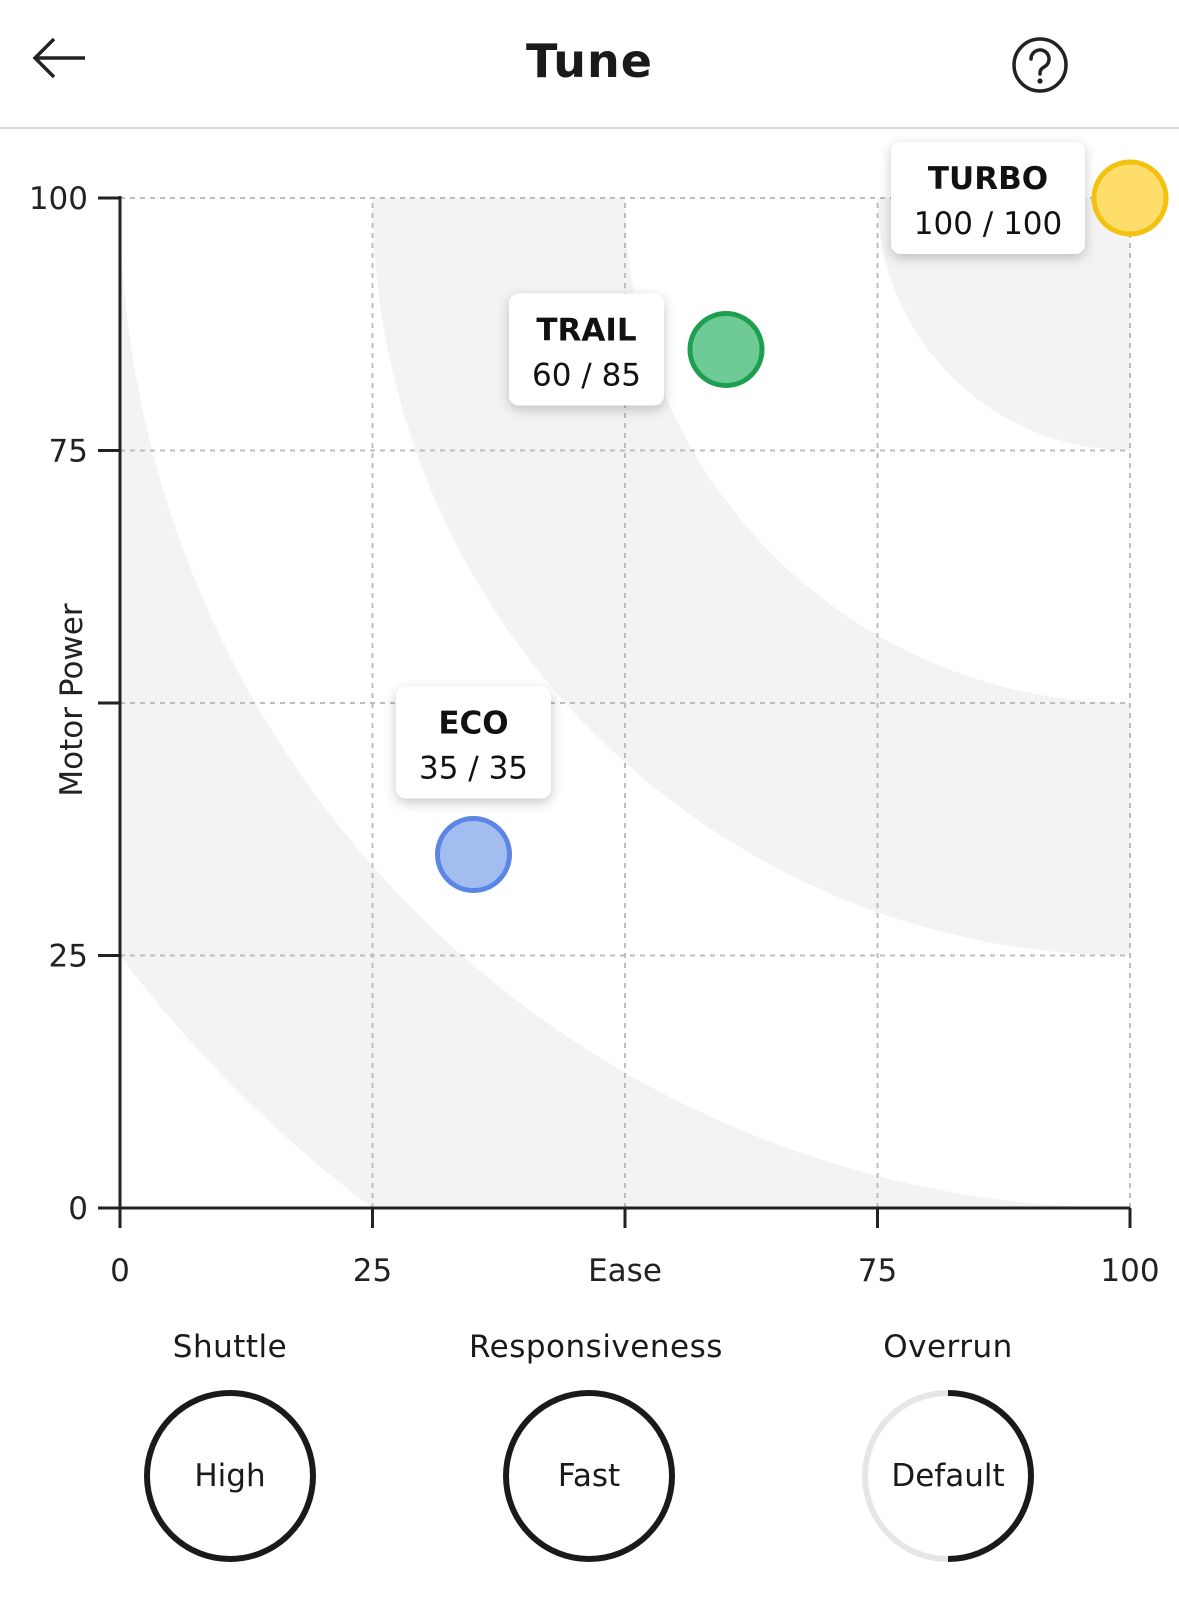 This screenshot has width=1179, height=1611. I want to click on mode-point-trail: TRAIL 60 / 85, so click(637, 349).